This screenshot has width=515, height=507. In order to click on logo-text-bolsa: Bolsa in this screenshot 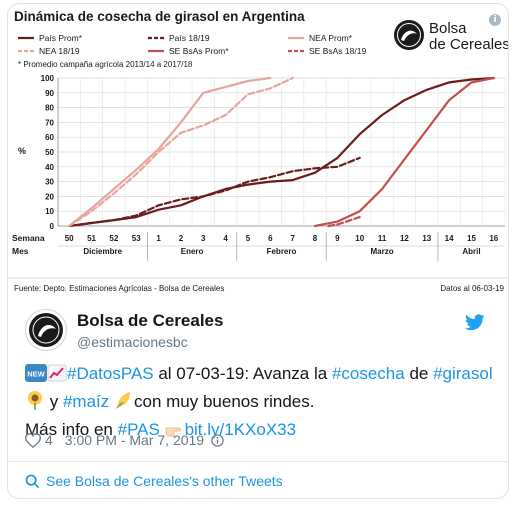, I will do `click(448, 28)`.